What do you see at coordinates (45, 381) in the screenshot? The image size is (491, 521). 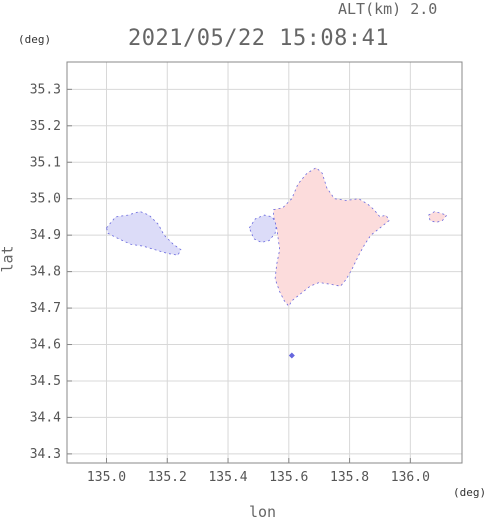 I see `y-tick-label: 34.5` at bounding box center [45, 381].